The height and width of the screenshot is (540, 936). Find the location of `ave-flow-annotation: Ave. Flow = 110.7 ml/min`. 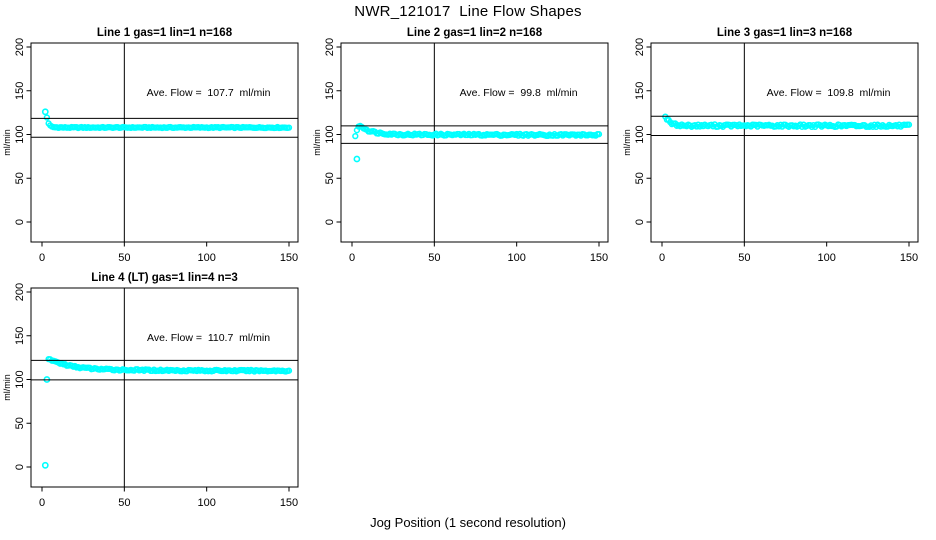

ave-flow-annotation: Ave. Flow = 110.7 ml/min is located at coordinates (208, 338).